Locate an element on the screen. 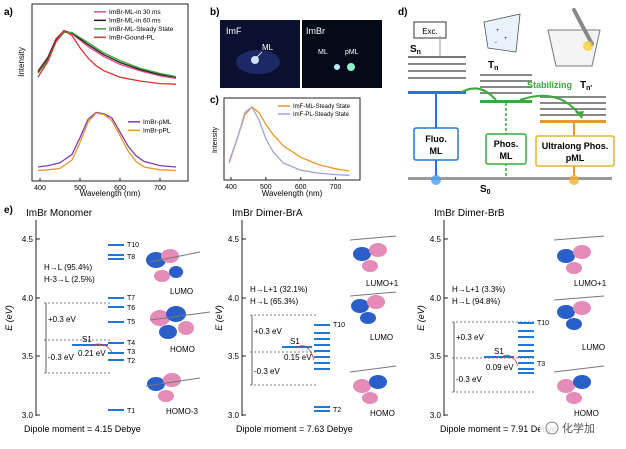 The width and height of the screenshot is (626, 449). tn-prime-levels is located at coordinates (573, 109).